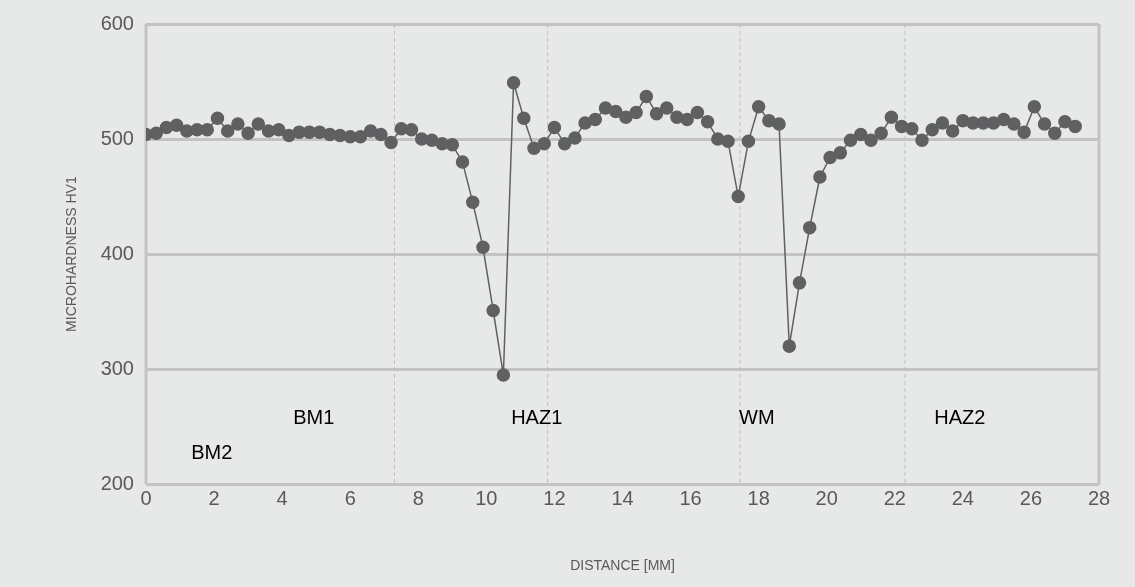 The image size is (1135, 587). I want to click on x-tick-label: 4, so click(282, 497).